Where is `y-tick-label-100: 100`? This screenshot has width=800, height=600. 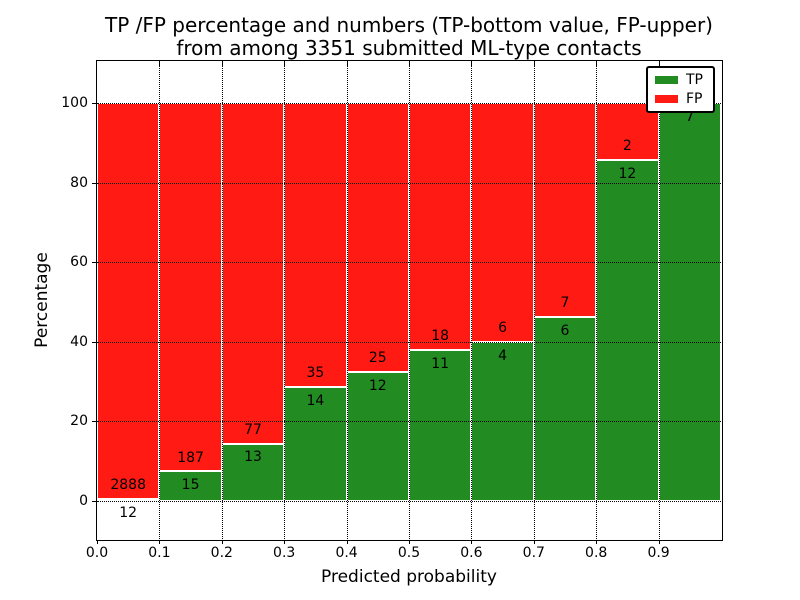 y-tick-label-100: 100 is located at coordinates (74, 103).